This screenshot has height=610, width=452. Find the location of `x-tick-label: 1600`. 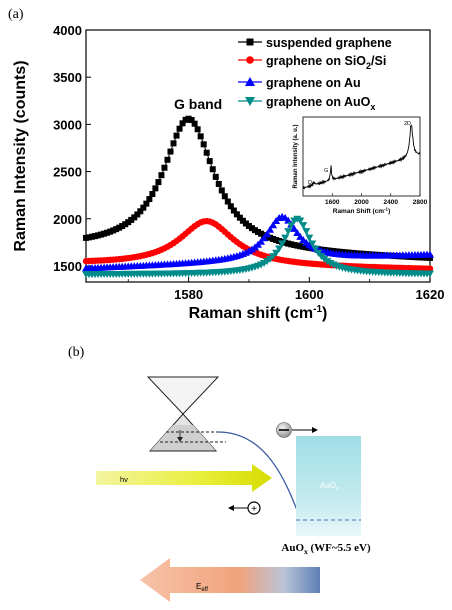

x-tick-label: 1600 is located at coordinates (309, 294).